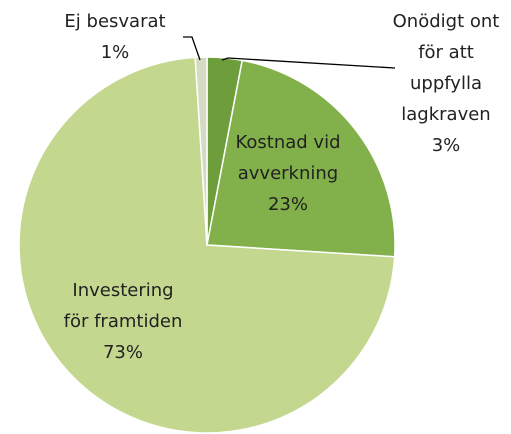 This screenshot has height=434, width=511. I want to click on category-label: Onödigt ont för att uppfylla lagkraven, so click(446, 68).